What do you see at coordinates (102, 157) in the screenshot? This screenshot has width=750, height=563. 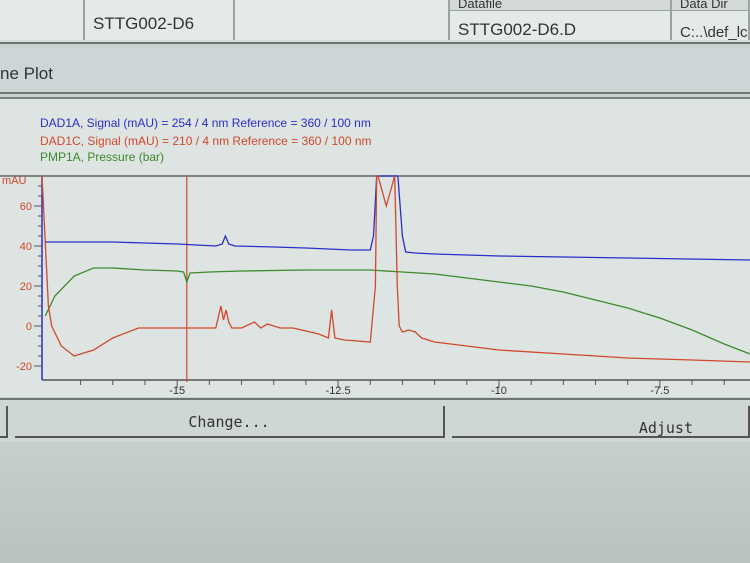 I see `legend-pmp1a: PMP1A, Pressure (bar)` at bounding box center [102, 157].